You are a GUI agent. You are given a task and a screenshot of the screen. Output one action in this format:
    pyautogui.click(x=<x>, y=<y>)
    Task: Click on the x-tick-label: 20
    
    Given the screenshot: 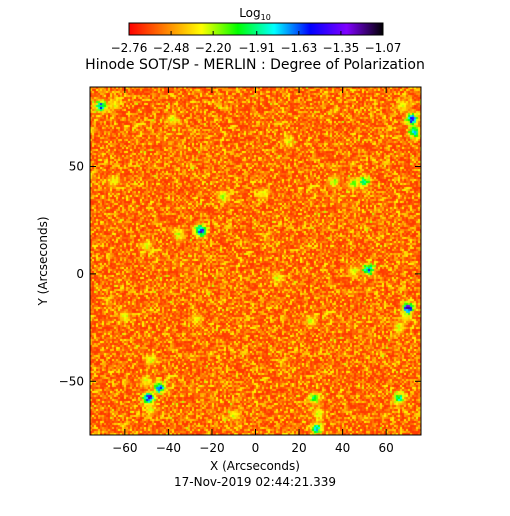 What is the action you would take?
    pyautogui.click(x=298, y=448)
    